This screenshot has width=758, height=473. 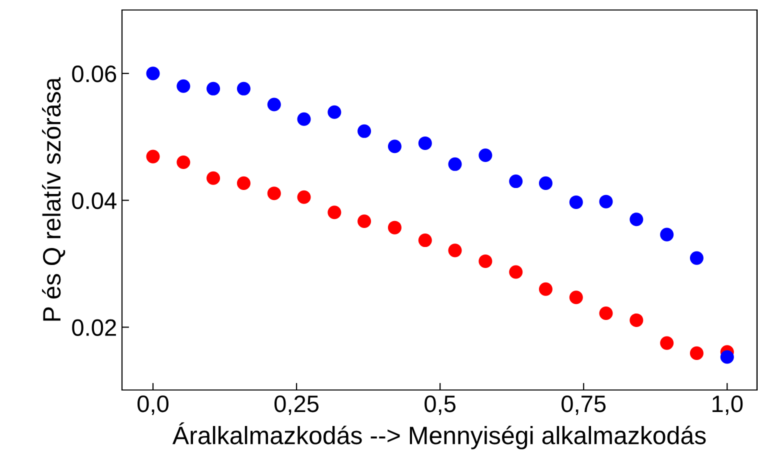 I want to click on x-tick-label: 0,25, so click(x=296, y=405).